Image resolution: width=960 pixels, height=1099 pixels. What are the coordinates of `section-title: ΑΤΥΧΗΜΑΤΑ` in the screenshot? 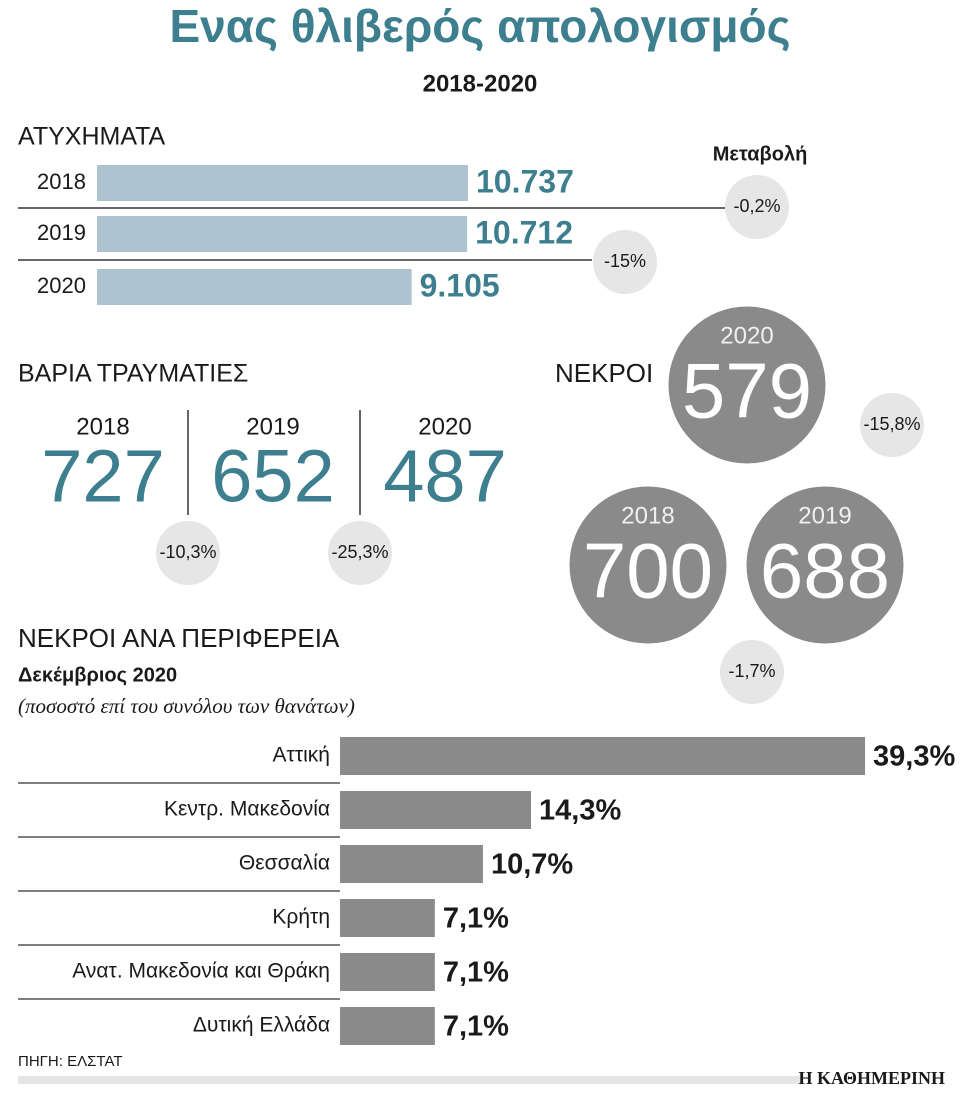 It's located at (92, 137).